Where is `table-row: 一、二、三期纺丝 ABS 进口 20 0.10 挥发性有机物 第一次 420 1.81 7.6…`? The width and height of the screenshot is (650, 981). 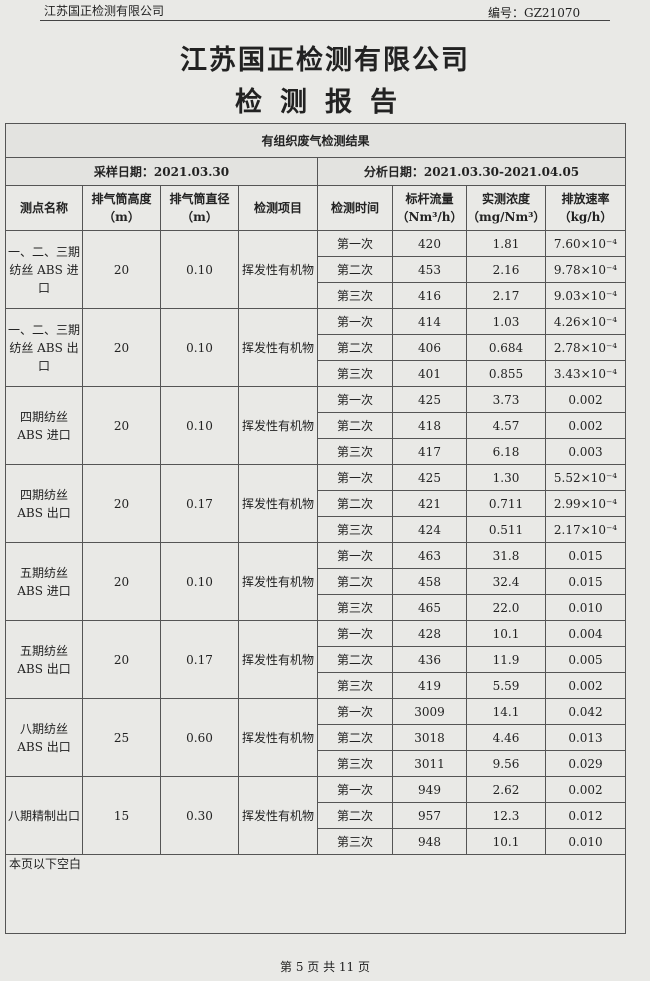
table-row: 一、二、三期纺丝 ABS 进口 20 0.10 挥发性有机物 第一次 420 1.81 7.6… is located at coordinates (316, 269).